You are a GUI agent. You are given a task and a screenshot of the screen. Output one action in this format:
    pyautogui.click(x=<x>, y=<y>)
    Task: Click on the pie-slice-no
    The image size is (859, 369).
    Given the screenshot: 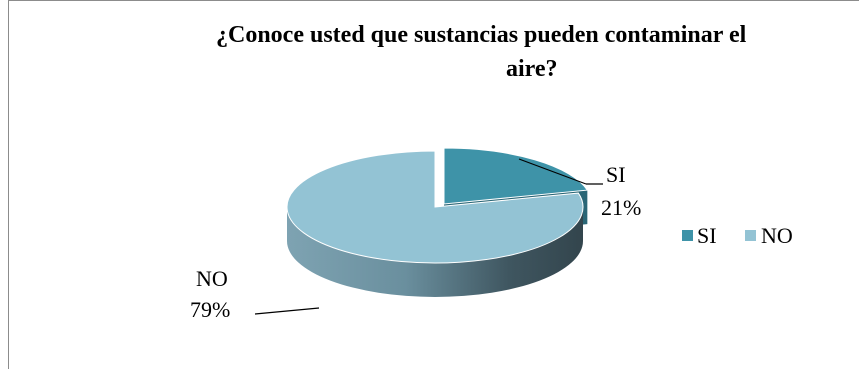 What is the action you would take?
    pyautogui.click(x=435, y=207)
    